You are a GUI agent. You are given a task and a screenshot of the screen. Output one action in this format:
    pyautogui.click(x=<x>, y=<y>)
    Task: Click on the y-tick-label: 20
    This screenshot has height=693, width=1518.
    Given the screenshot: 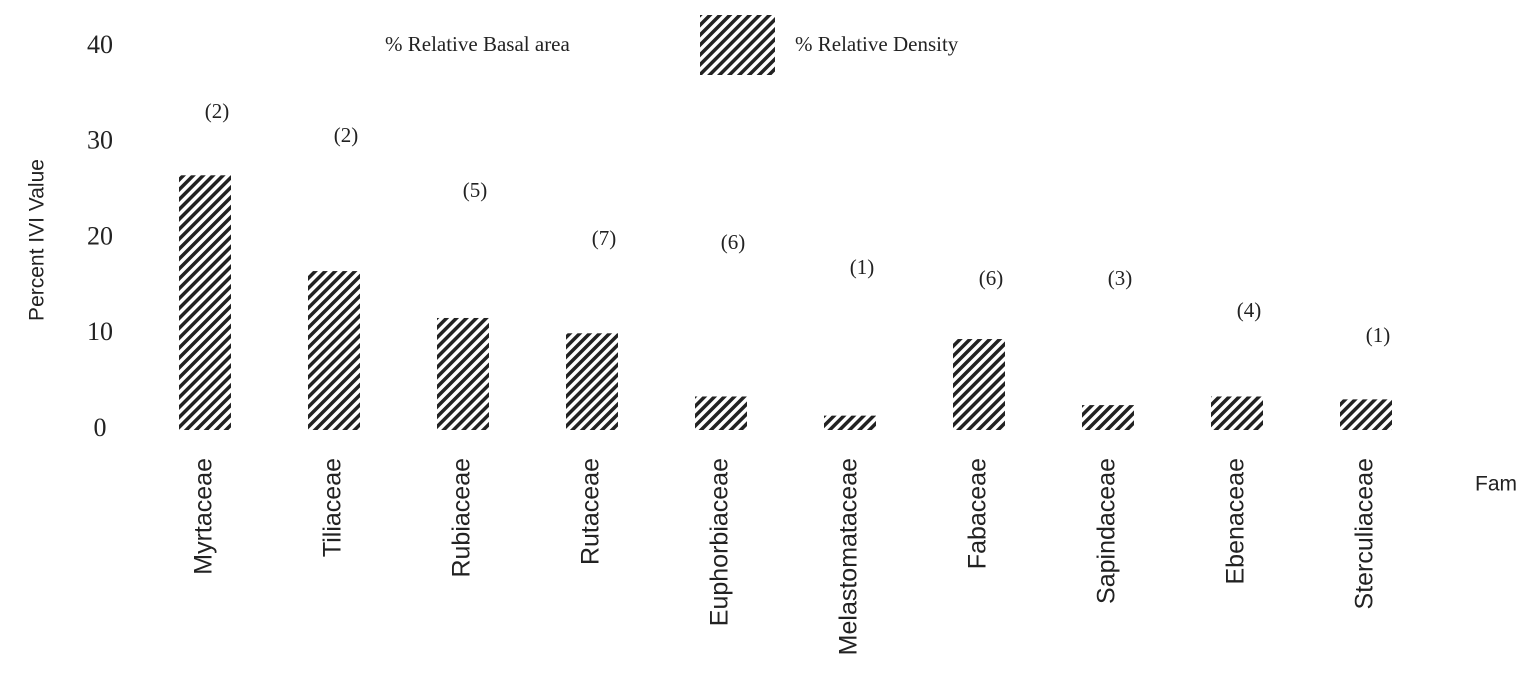 What is the action you would take?
    pyautogui.click(x=100, y=235)
    